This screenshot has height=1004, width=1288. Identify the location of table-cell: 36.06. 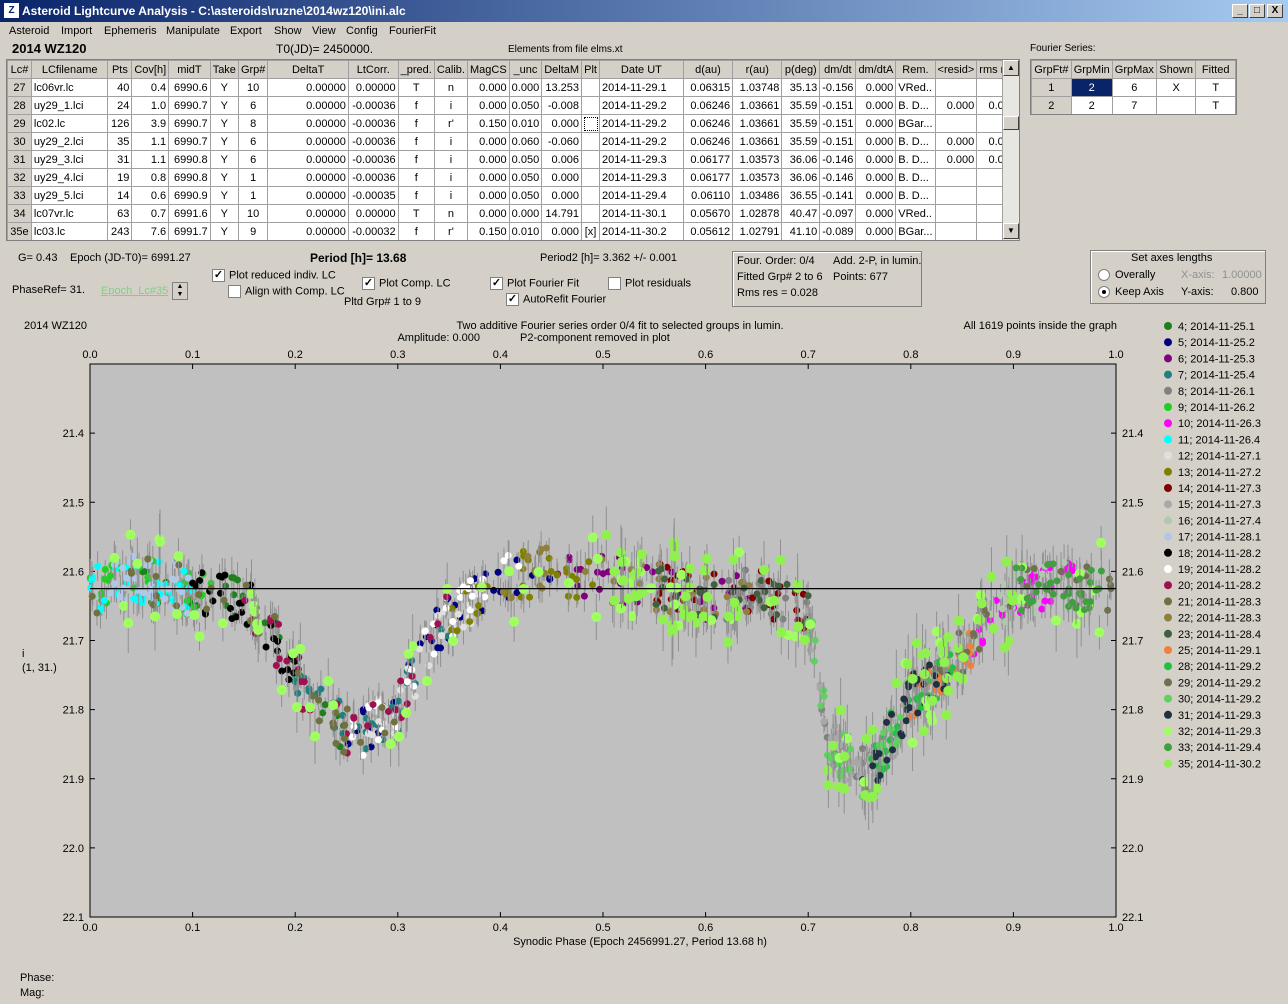
(801, 159).